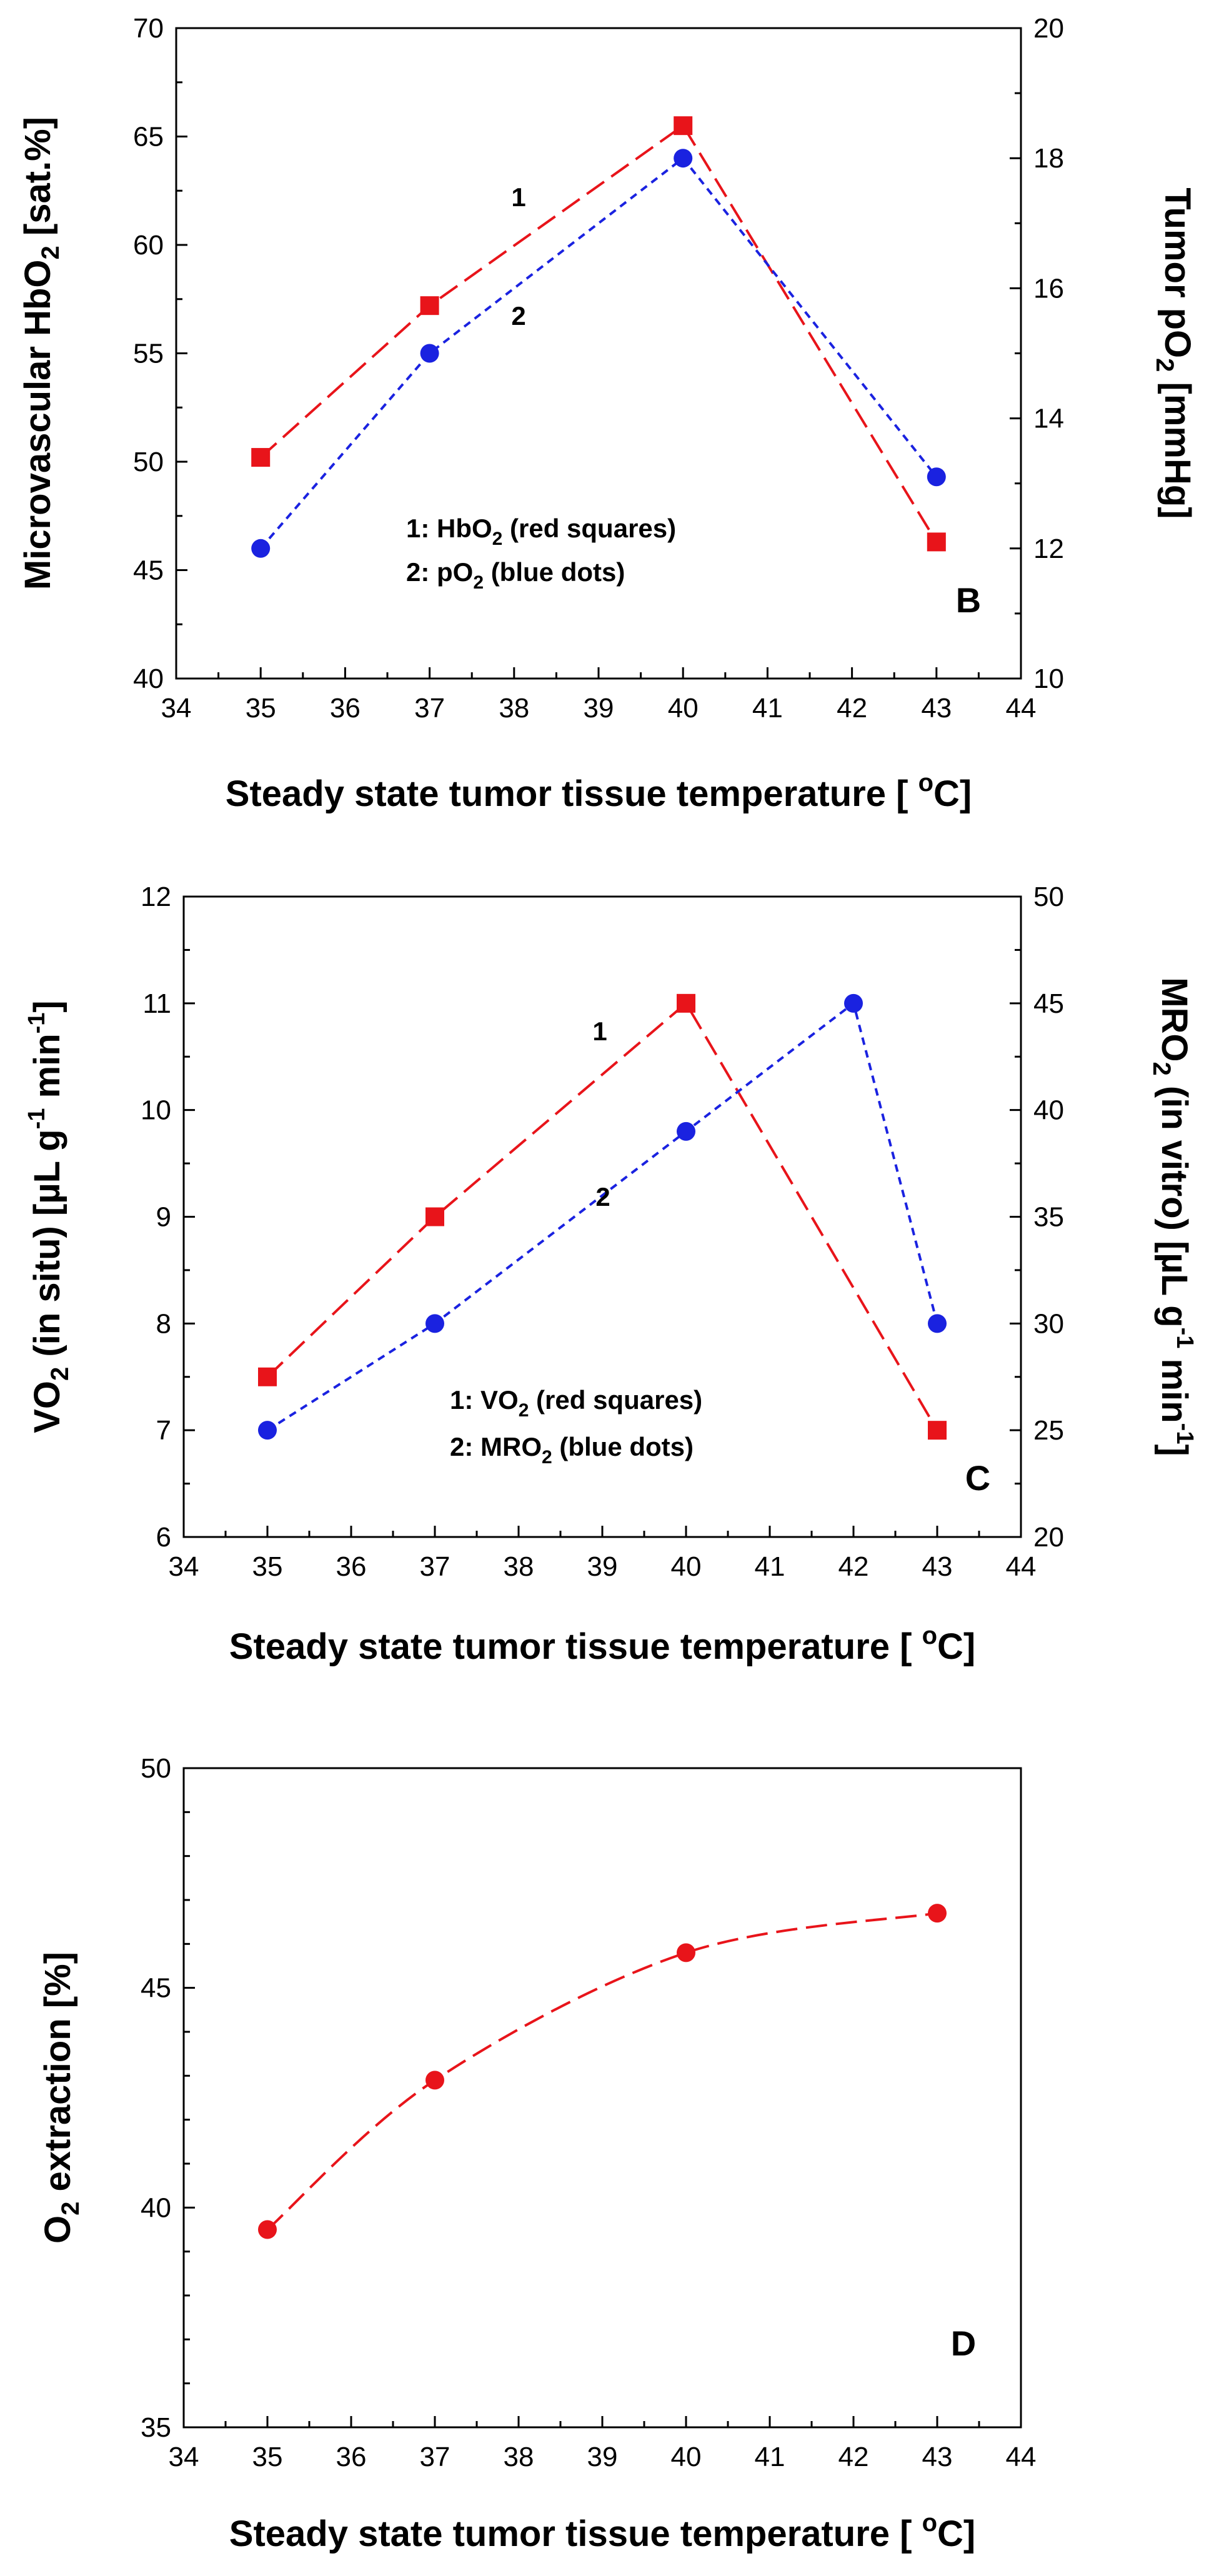 This screenshot has height=2576, width=1214. What do you see at coordinates (49, 1217) in the screenshot?
I see `y-axis-label: VO2 (in situ) [µL g-1 min-1]` at bounding box center [49, 1217].